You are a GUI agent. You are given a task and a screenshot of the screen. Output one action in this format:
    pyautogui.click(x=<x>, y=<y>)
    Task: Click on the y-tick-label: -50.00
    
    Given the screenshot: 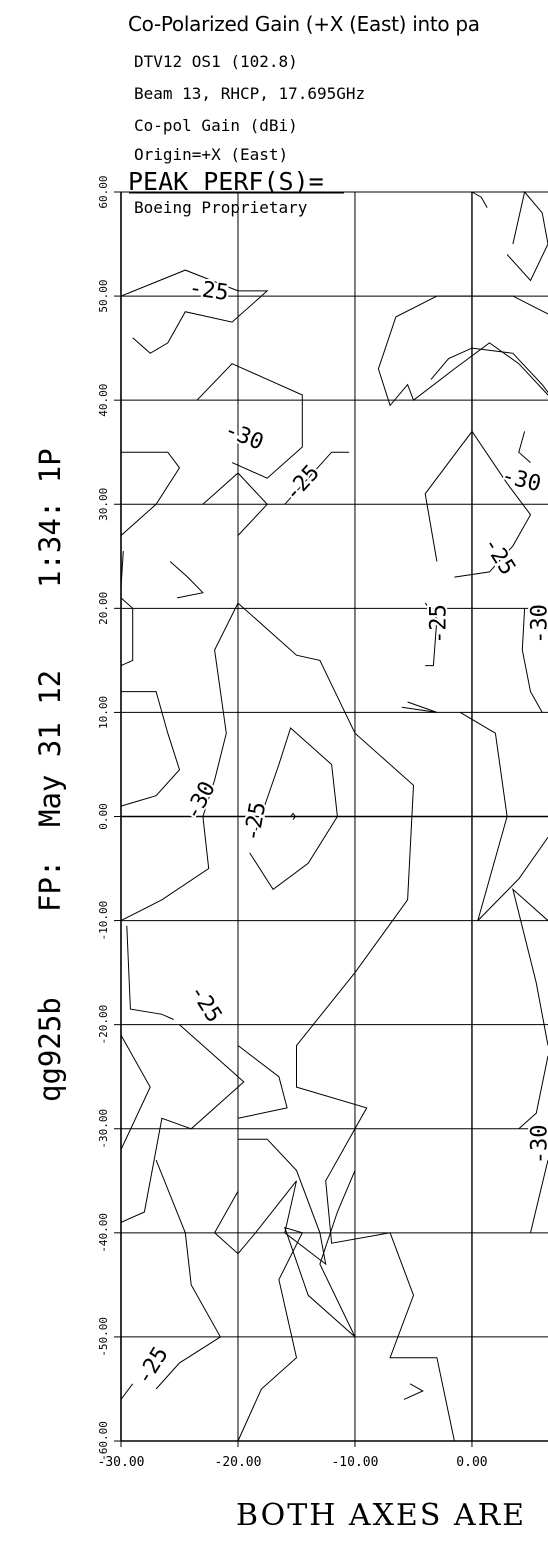 What is the action you would take?
    pyautogui.click(x=103, y=1337)
    